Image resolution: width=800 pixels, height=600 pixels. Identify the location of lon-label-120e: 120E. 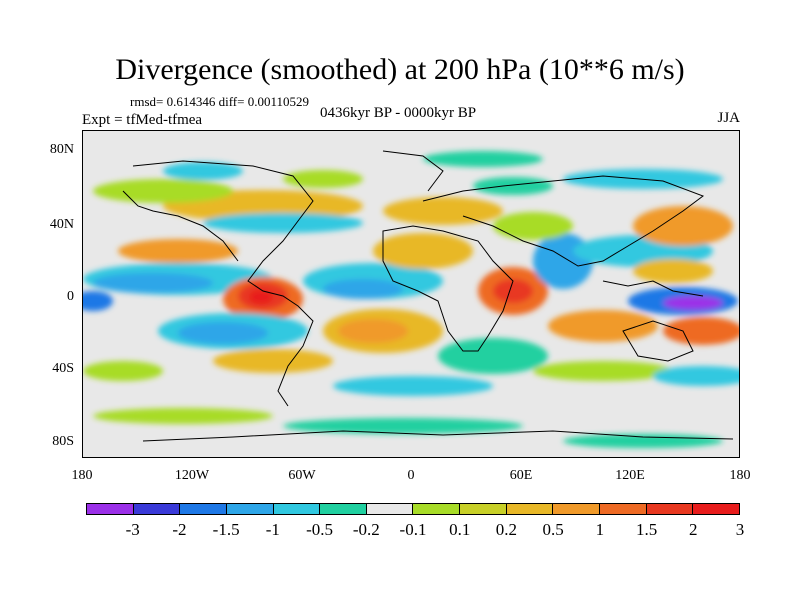
(630, 475).